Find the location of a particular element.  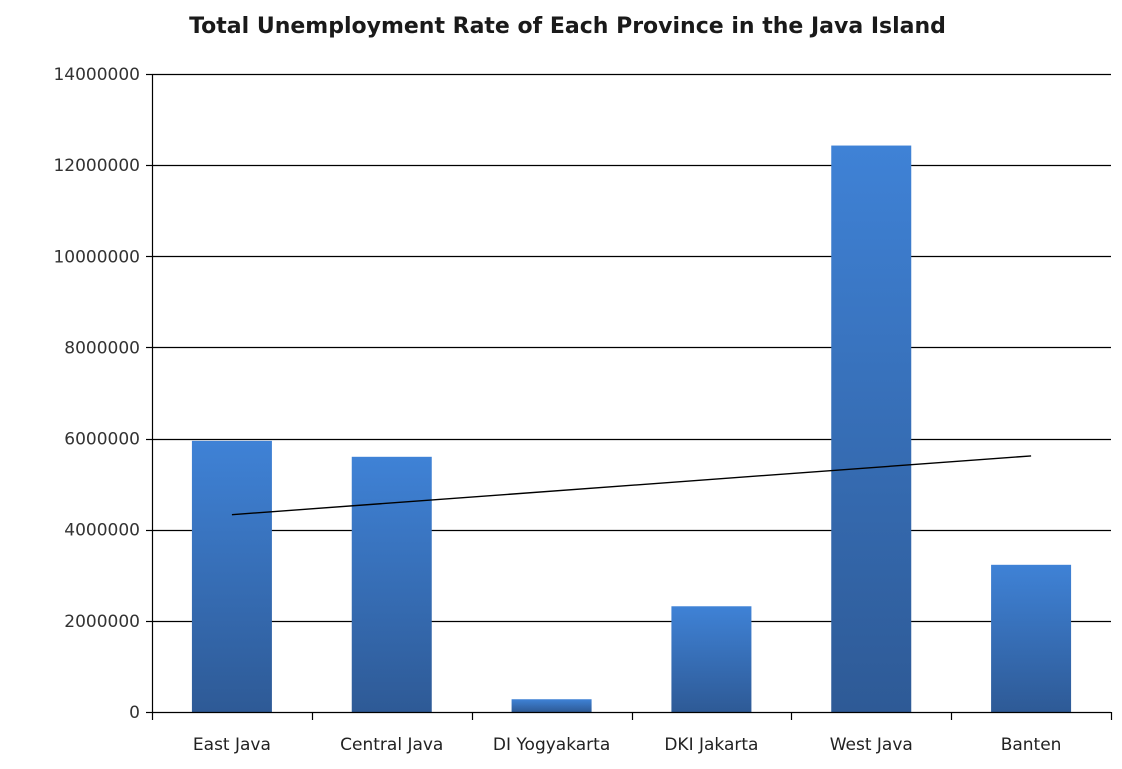

trendline is located at coordinates (631, 485).